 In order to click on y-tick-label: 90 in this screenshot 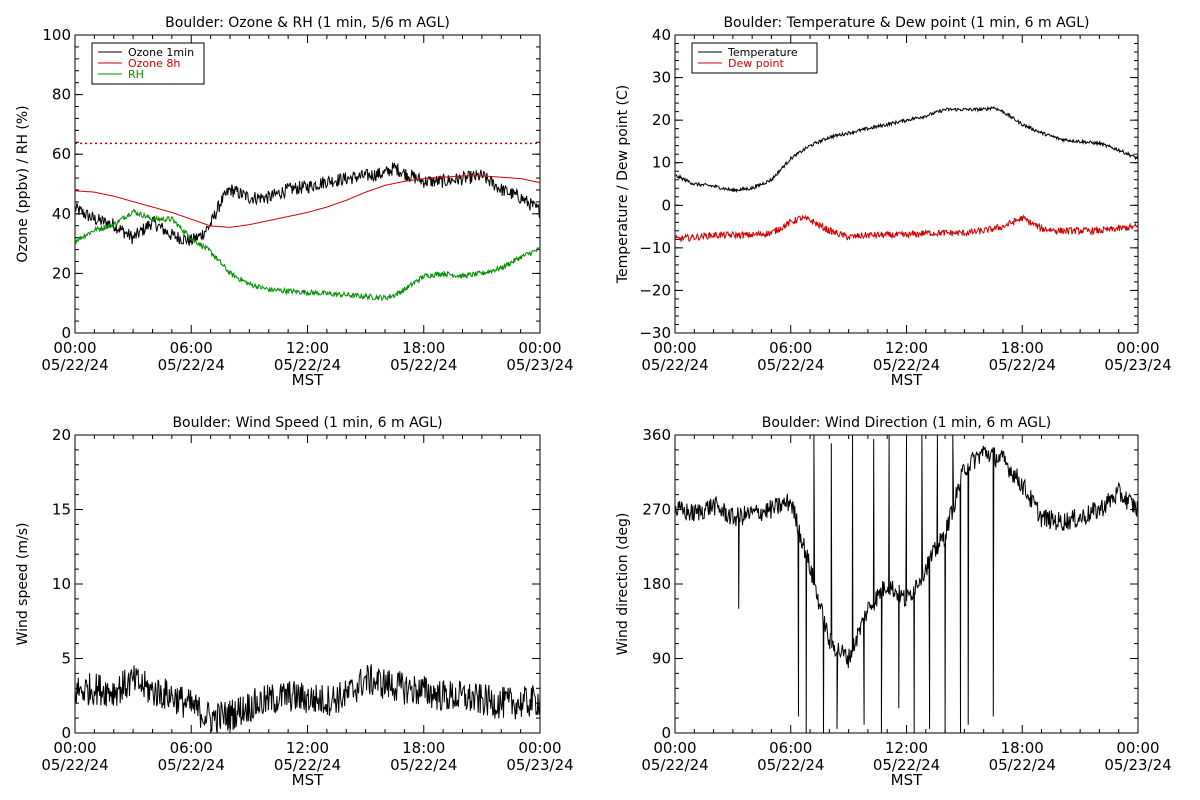, I will do `click(661, 659)`.